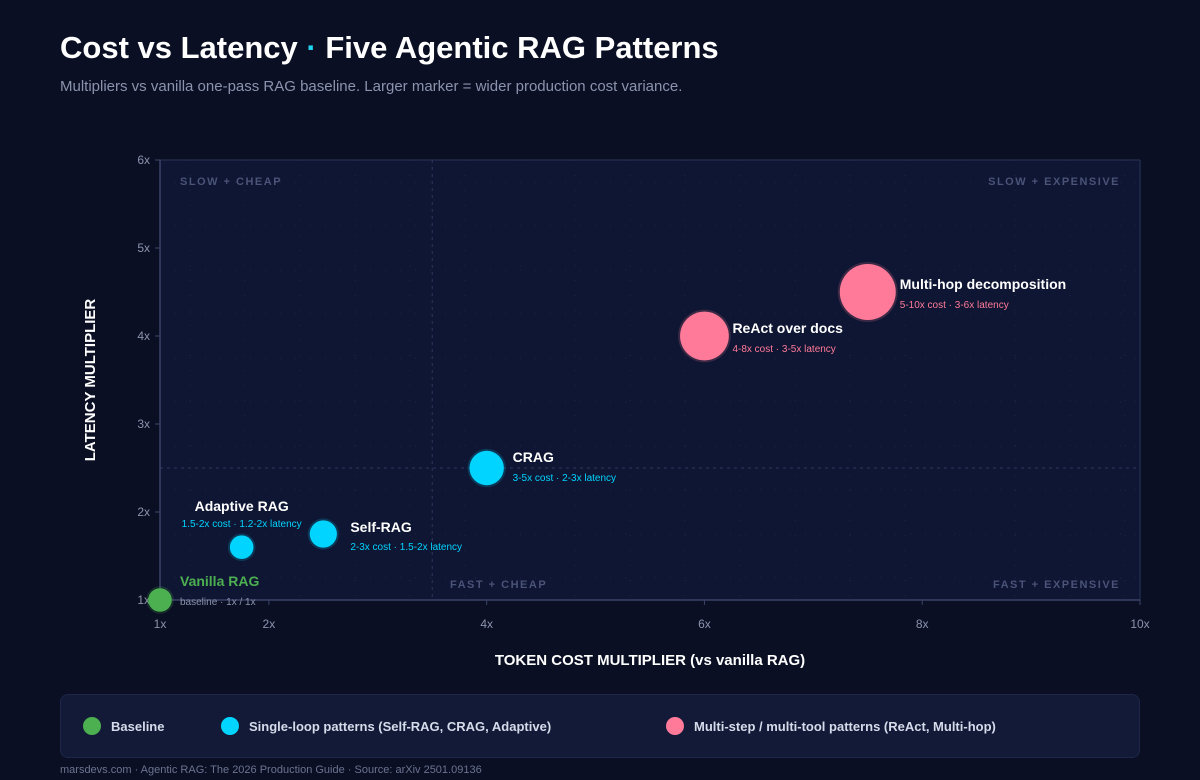 The image size is (1200, 780). Describe the element at coordinates (160, 600) in the screenshot. I see `marker-vanilla-rag` at that location.